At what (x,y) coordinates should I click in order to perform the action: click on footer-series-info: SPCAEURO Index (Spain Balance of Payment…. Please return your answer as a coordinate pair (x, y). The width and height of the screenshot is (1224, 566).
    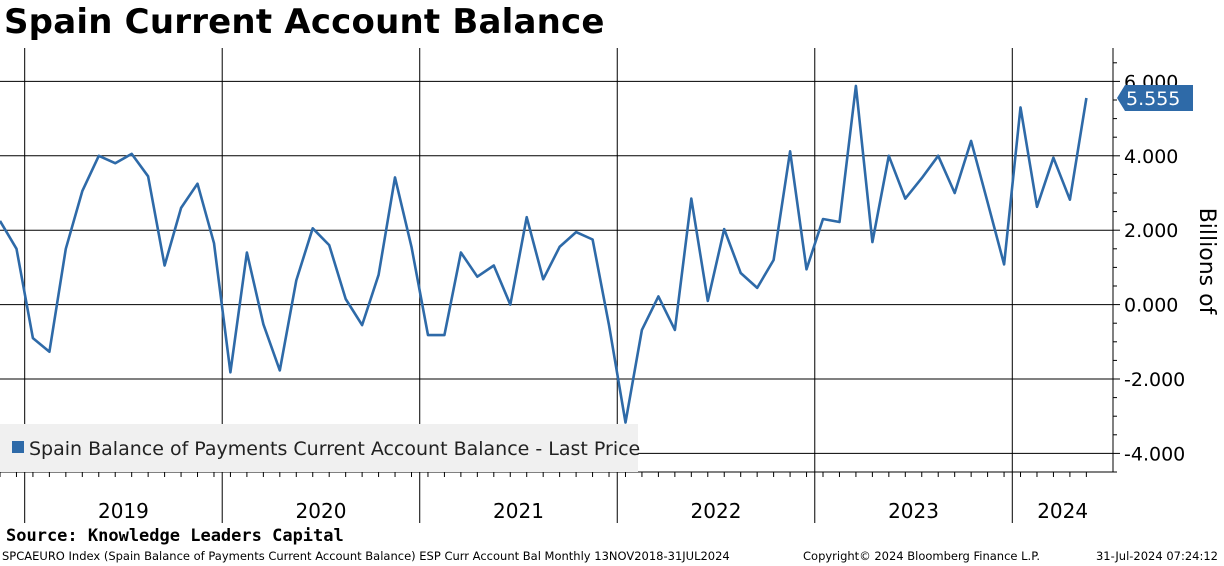
    Looking at the image, I should click on (366, 556).